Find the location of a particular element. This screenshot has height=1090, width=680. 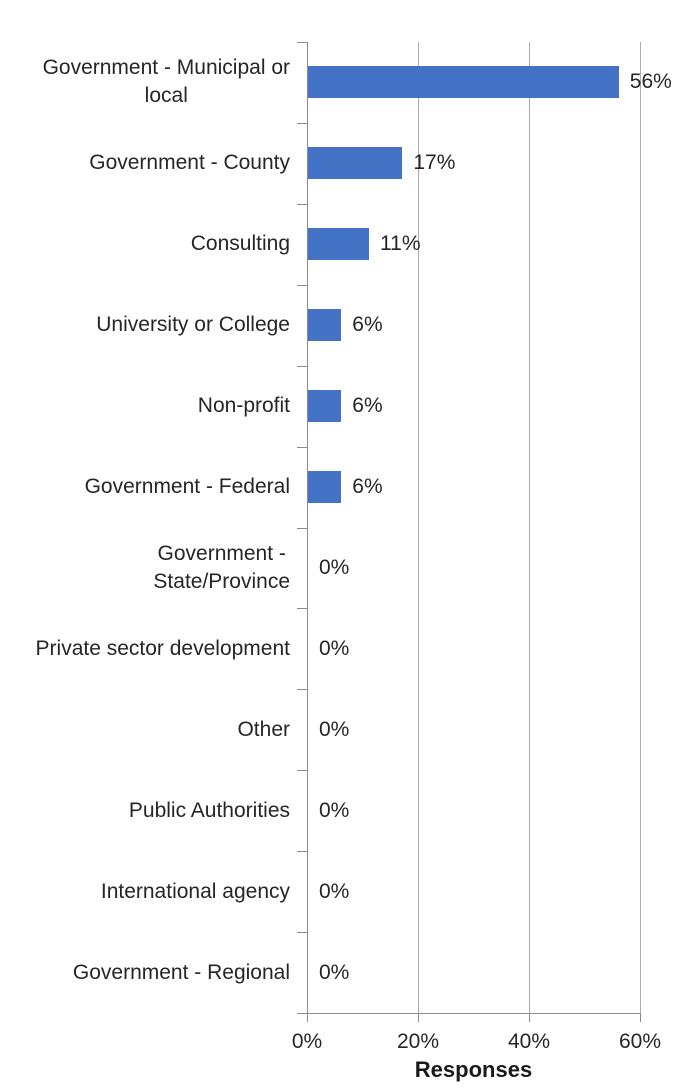

category-label: Government - Regional is located at coordinates (145, 973).